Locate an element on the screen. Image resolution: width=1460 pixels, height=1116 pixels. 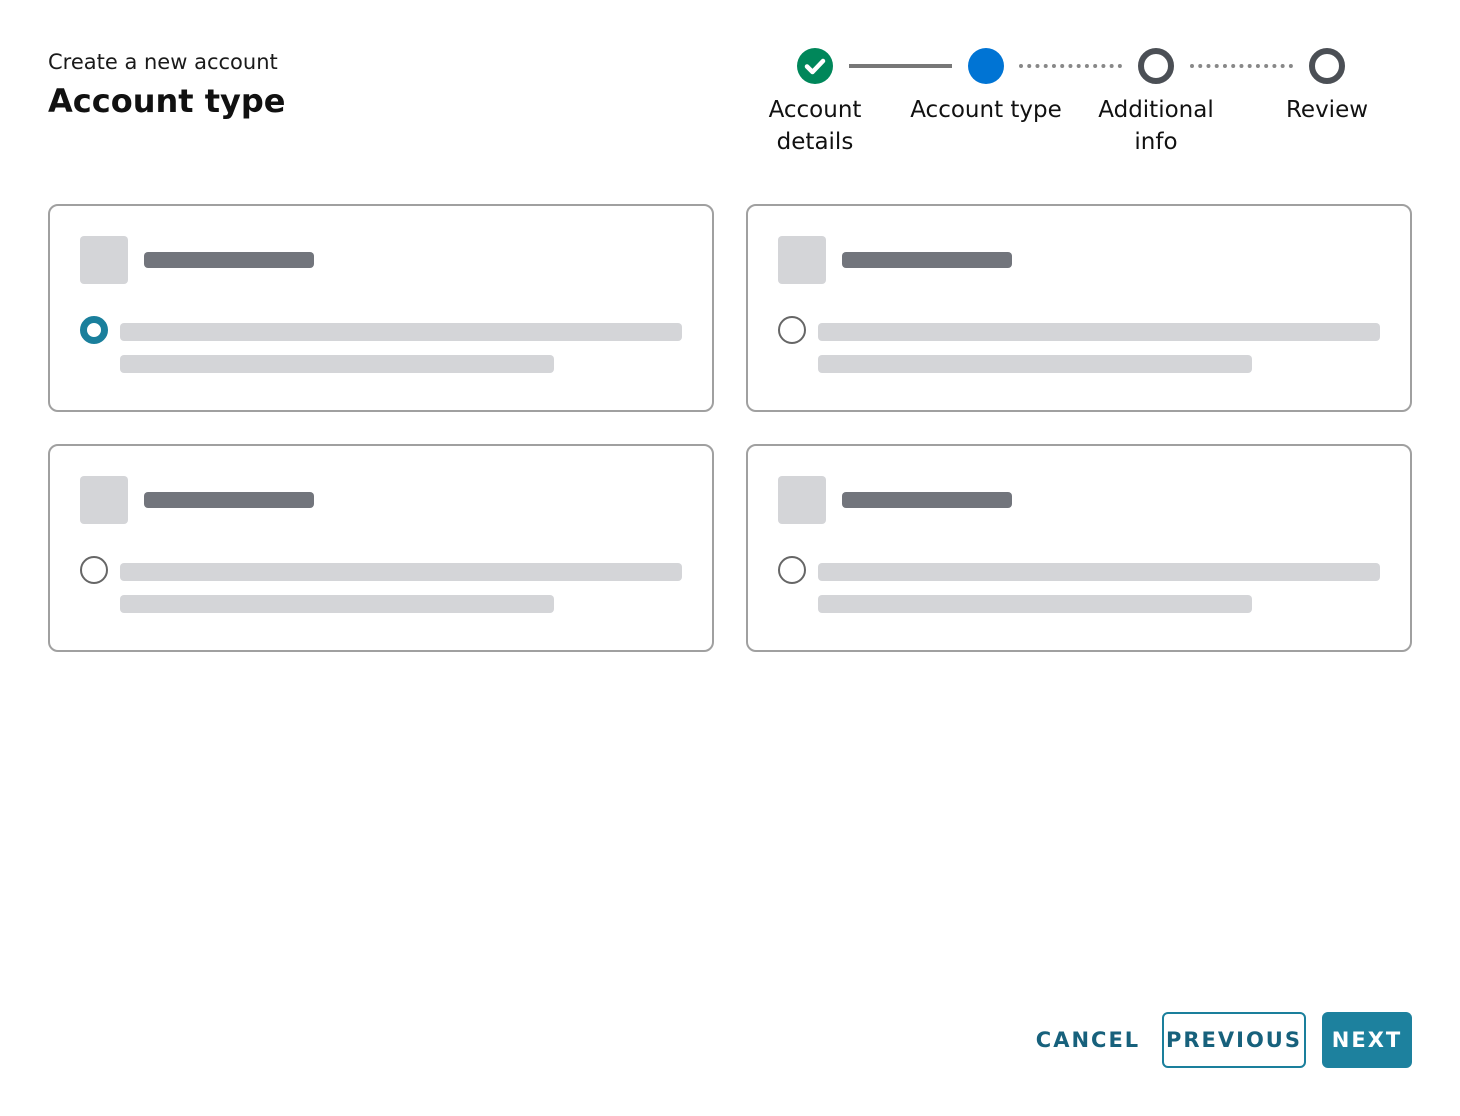
cancel-button: CANCEL is located at coordinates (1088, 1040).